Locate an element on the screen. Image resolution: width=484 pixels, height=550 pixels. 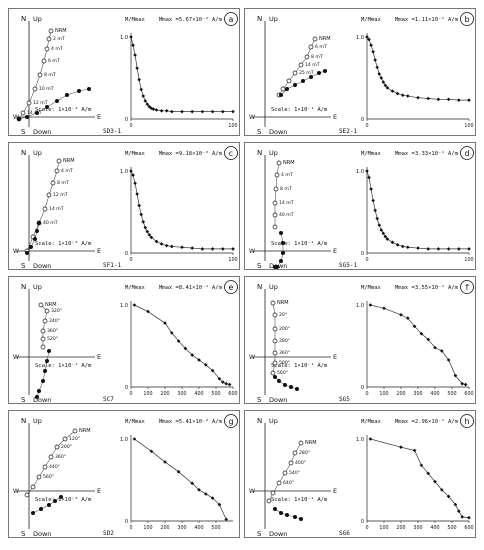
step-label: 6 mT is located at coordinates (321, 47).